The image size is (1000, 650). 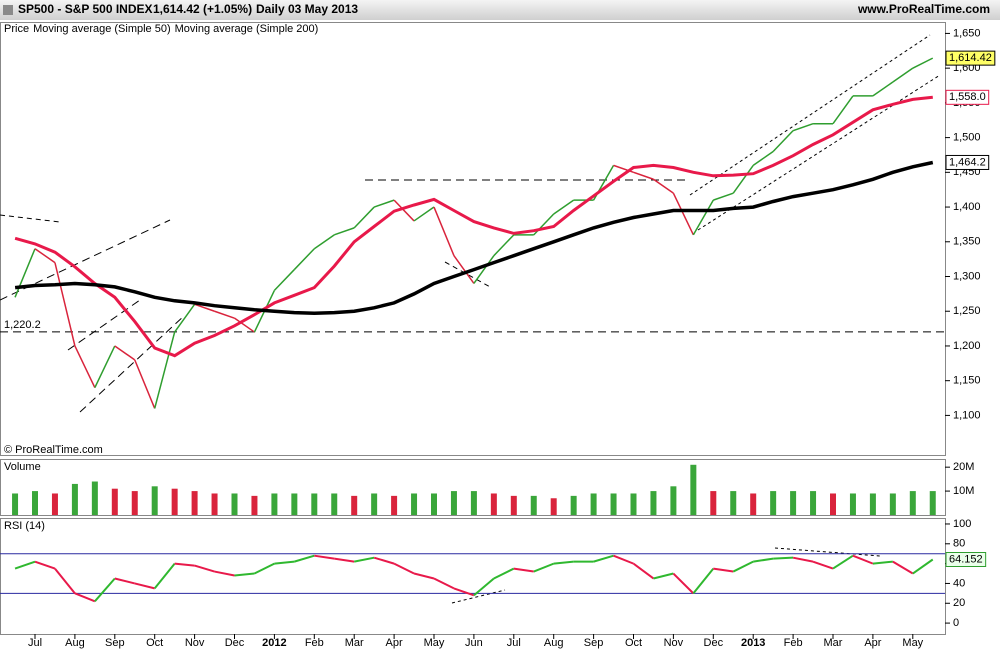 I want to click on y-tick-label: 20, so click(x=959, y=603).